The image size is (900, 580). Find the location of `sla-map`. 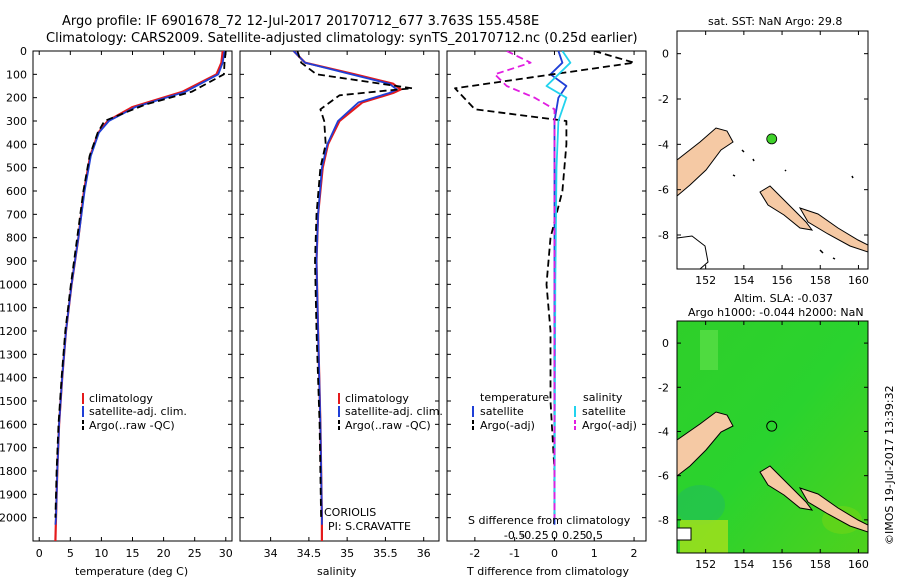

sla-map is located at coordinates (772, 437).